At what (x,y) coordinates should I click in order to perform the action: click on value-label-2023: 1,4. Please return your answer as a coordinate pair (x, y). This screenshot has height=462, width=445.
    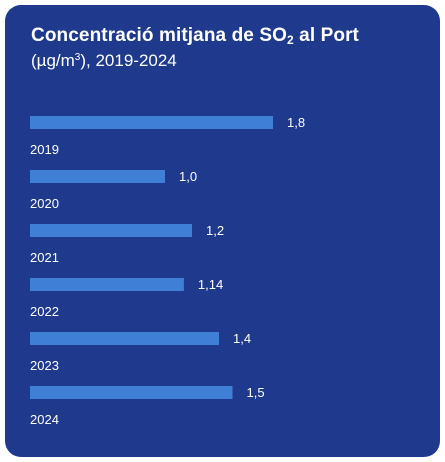
    Looking at the image, I should click on (242, 338).